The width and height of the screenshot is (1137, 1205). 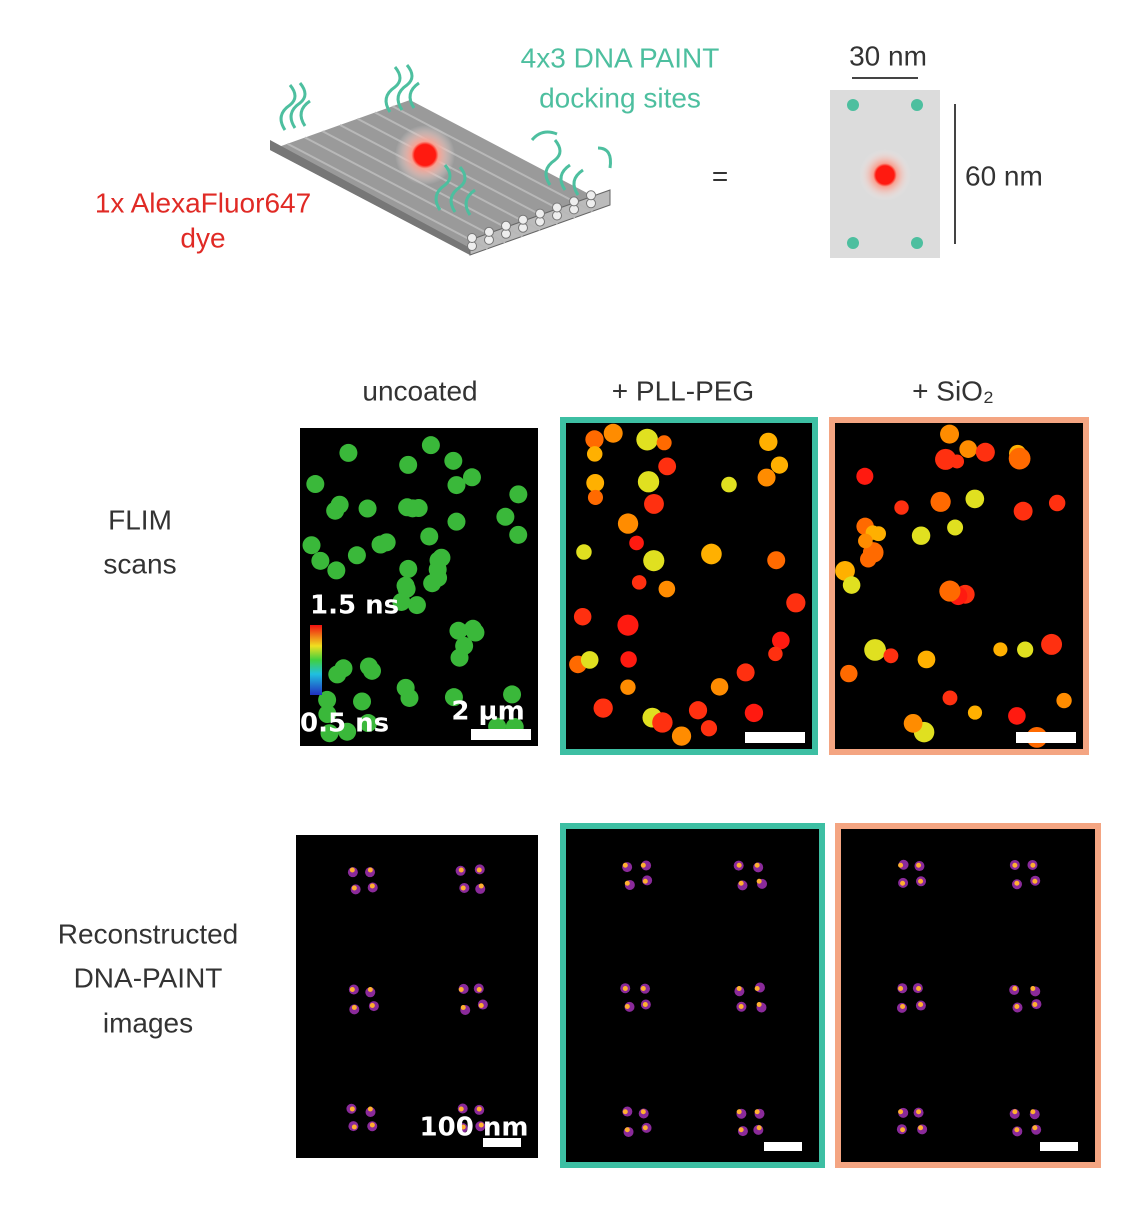 I want to click on flim-image, so click(x=419, y=587).